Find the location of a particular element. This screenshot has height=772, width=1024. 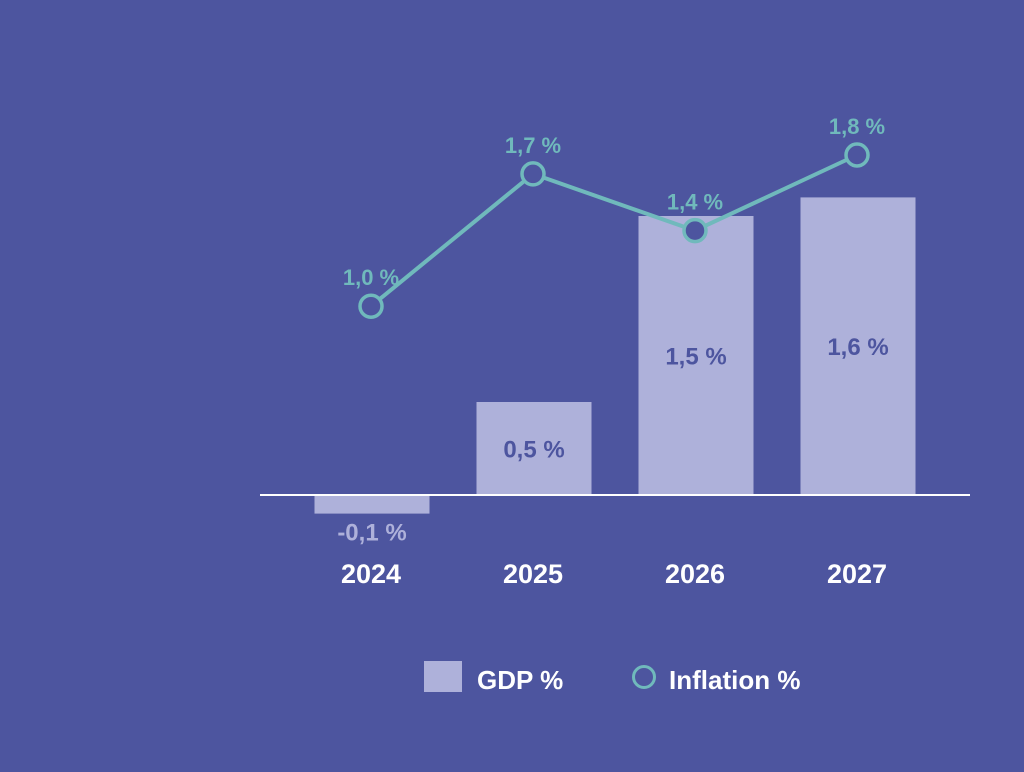

bar-label-gdp-2024: -0,1 % is located at coordinates (371, 533).